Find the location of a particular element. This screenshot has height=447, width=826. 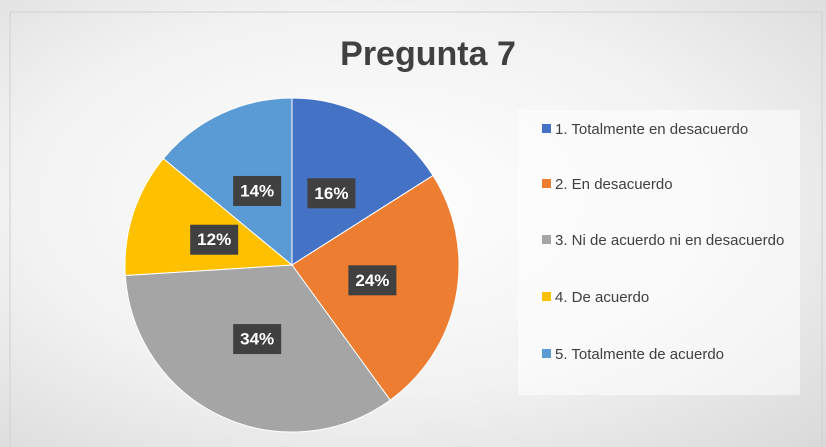

data-label: 14% is located at coordinates (257, 190).